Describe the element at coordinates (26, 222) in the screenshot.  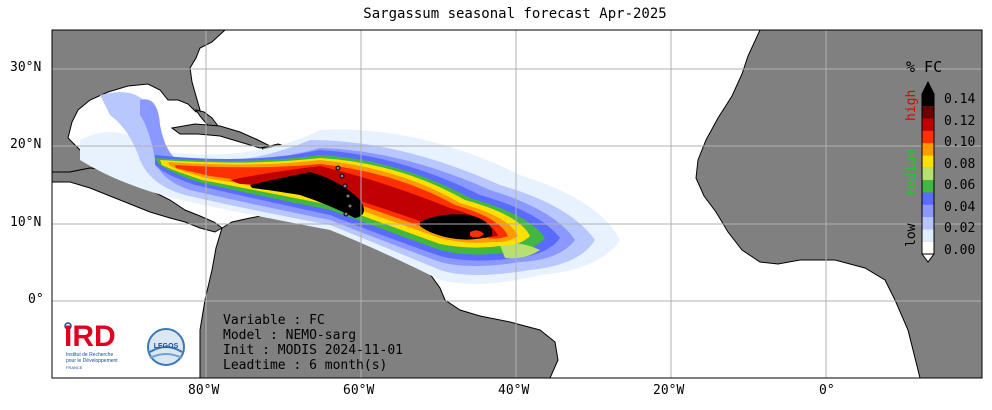
I see `lat-label: 10°N` at that location.